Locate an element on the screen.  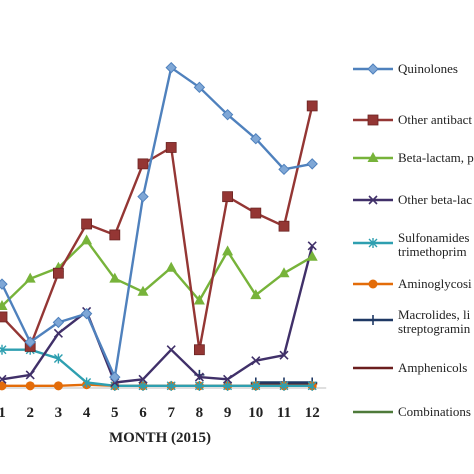
x-tick-label: 8 is located at coordinates (200, 413).